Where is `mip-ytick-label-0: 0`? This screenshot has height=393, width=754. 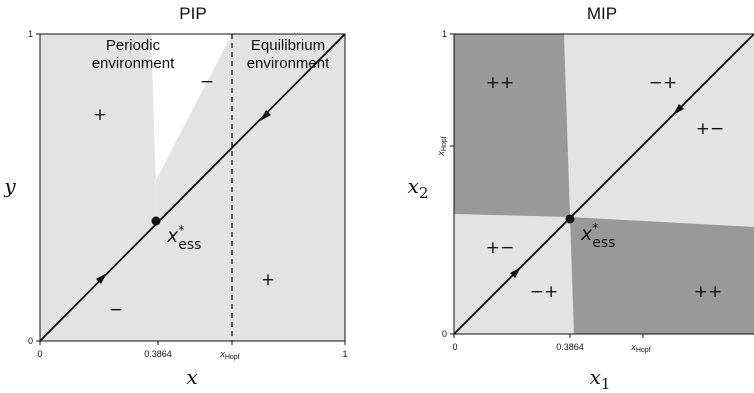
mip-ytick-label-0: 0 is located at coordinates (444, 334).